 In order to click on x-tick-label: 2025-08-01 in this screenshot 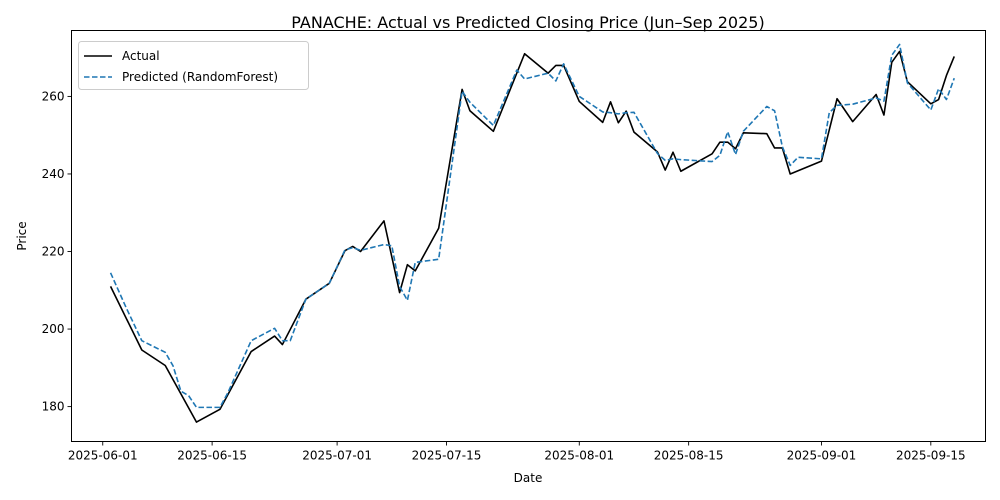, I will do `click(579, 456)`.